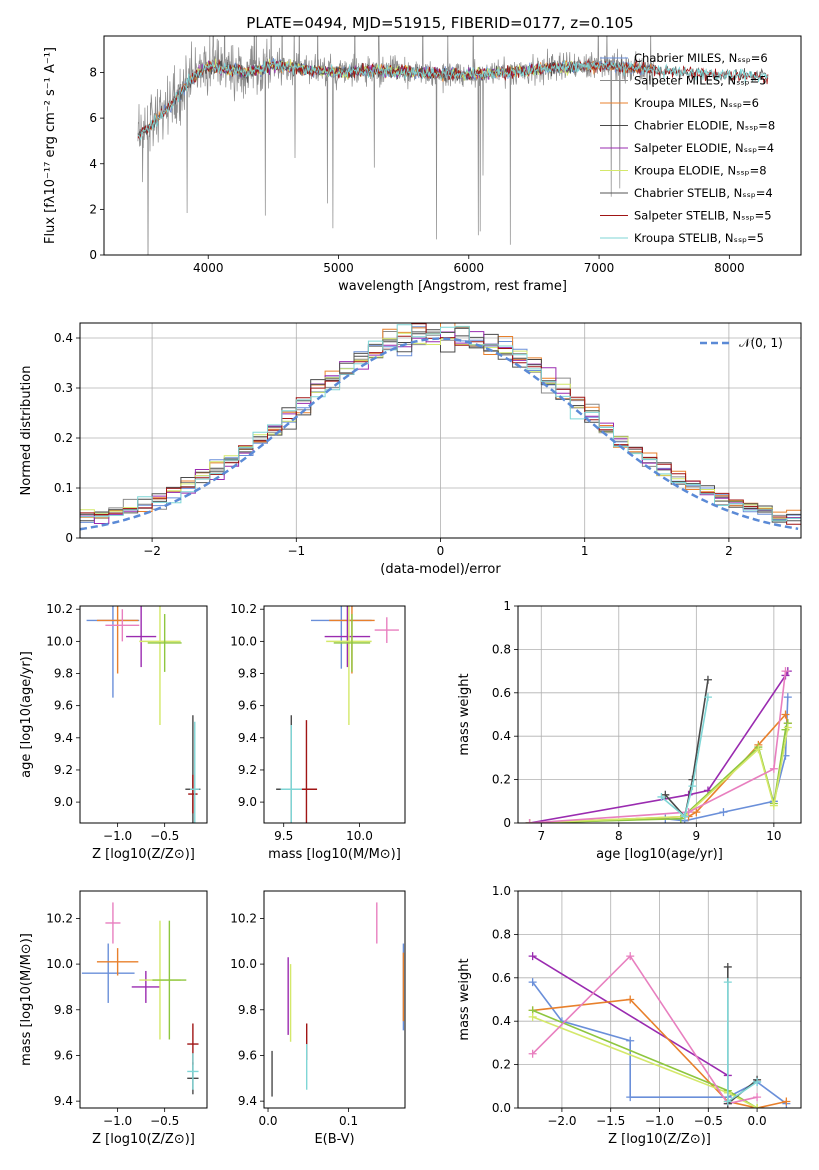 The height and width of the screenshot is (1170, 819). I want to click on y-axis-label: Normed distribution, so click(26, 431).